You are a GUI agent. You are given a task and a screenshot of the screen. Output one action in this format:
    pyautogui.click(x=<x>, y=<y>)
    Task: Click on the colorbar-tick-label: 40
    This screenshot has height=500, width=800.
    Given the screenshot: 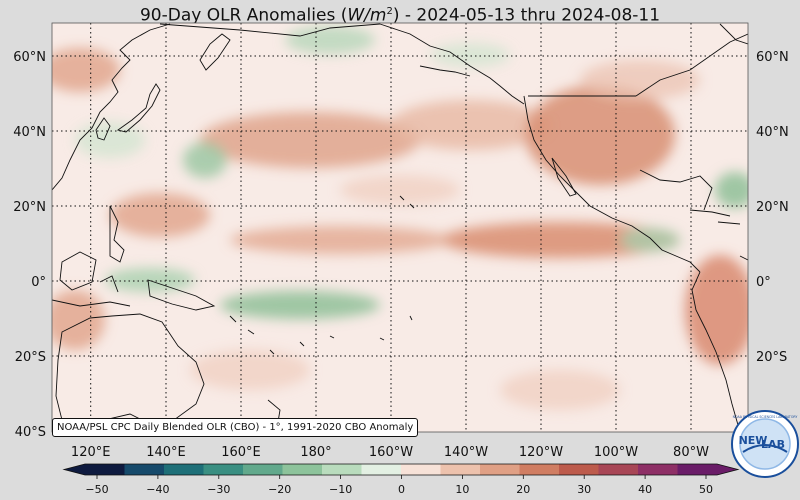 What is the action you would take?
    pyautogui.click(x=645, y=489)
    